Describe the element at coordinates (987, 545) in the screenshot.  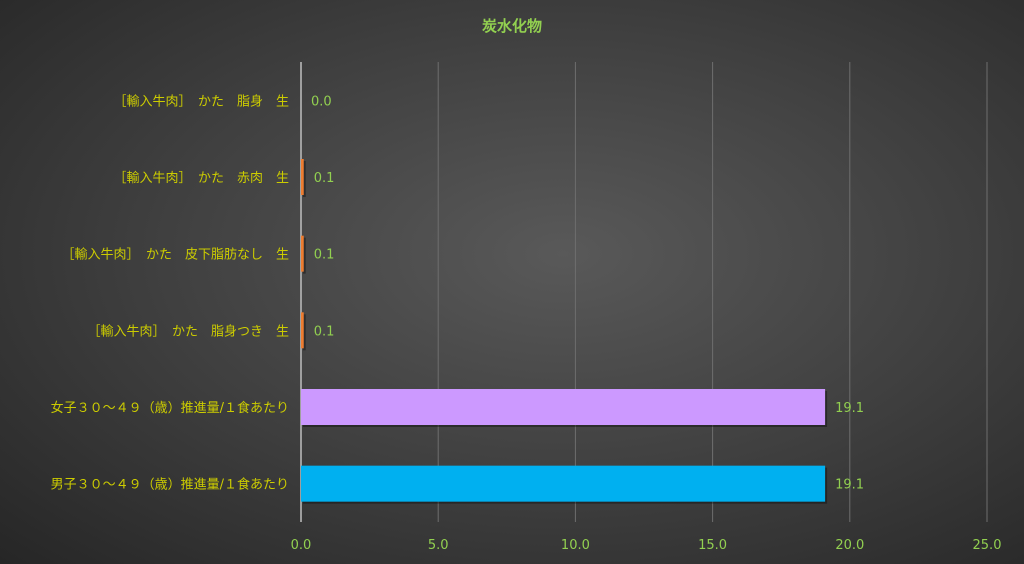
I see `x-tick-label: 25.0` at that location.